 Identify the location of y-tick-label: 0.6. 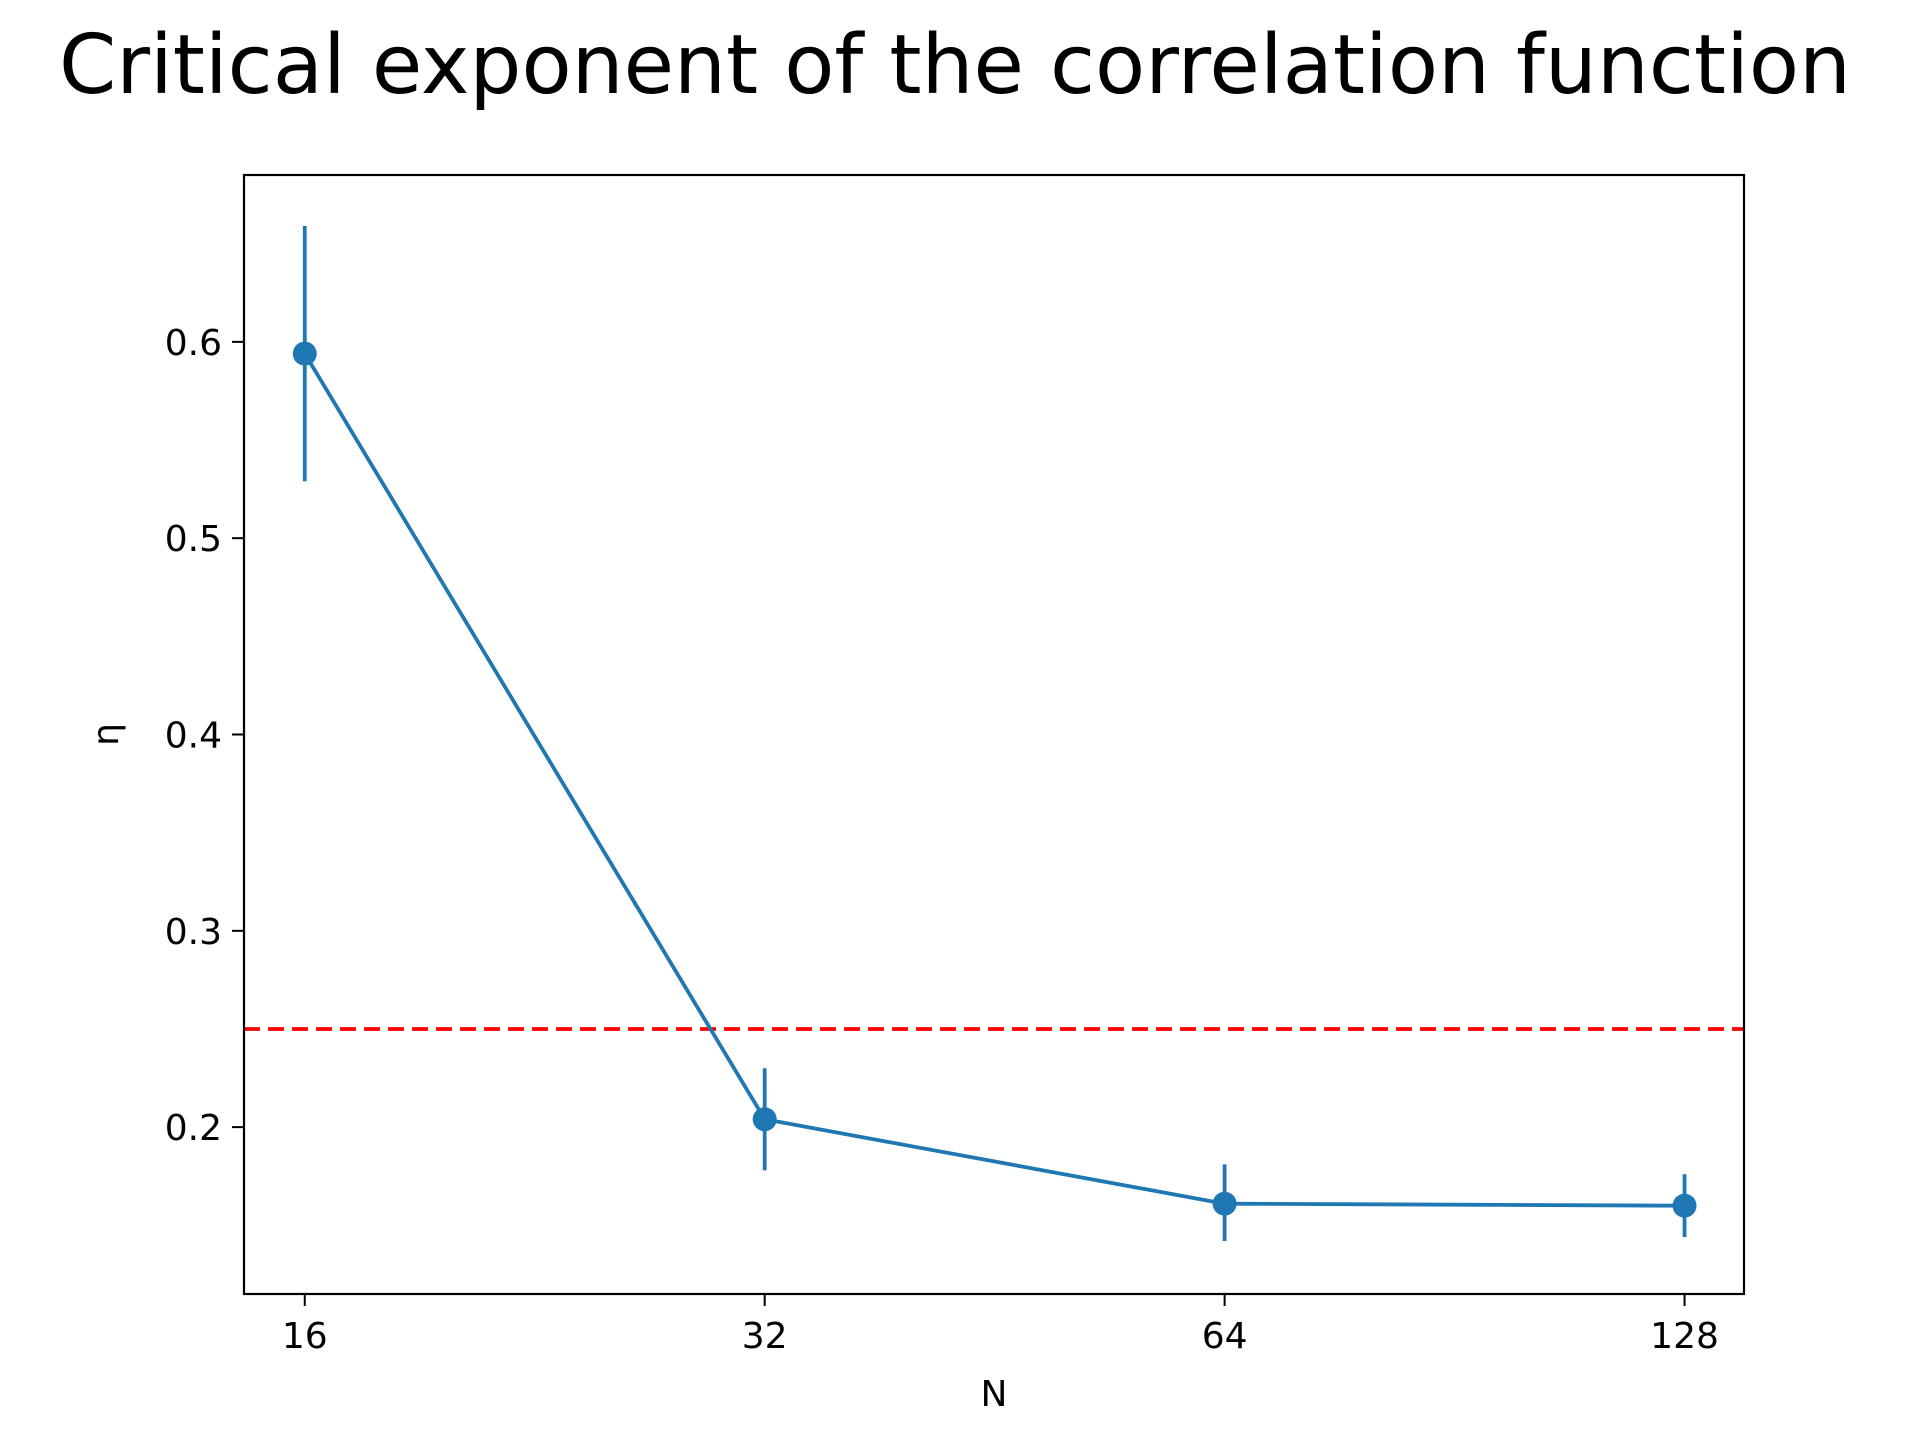
(193, 343).